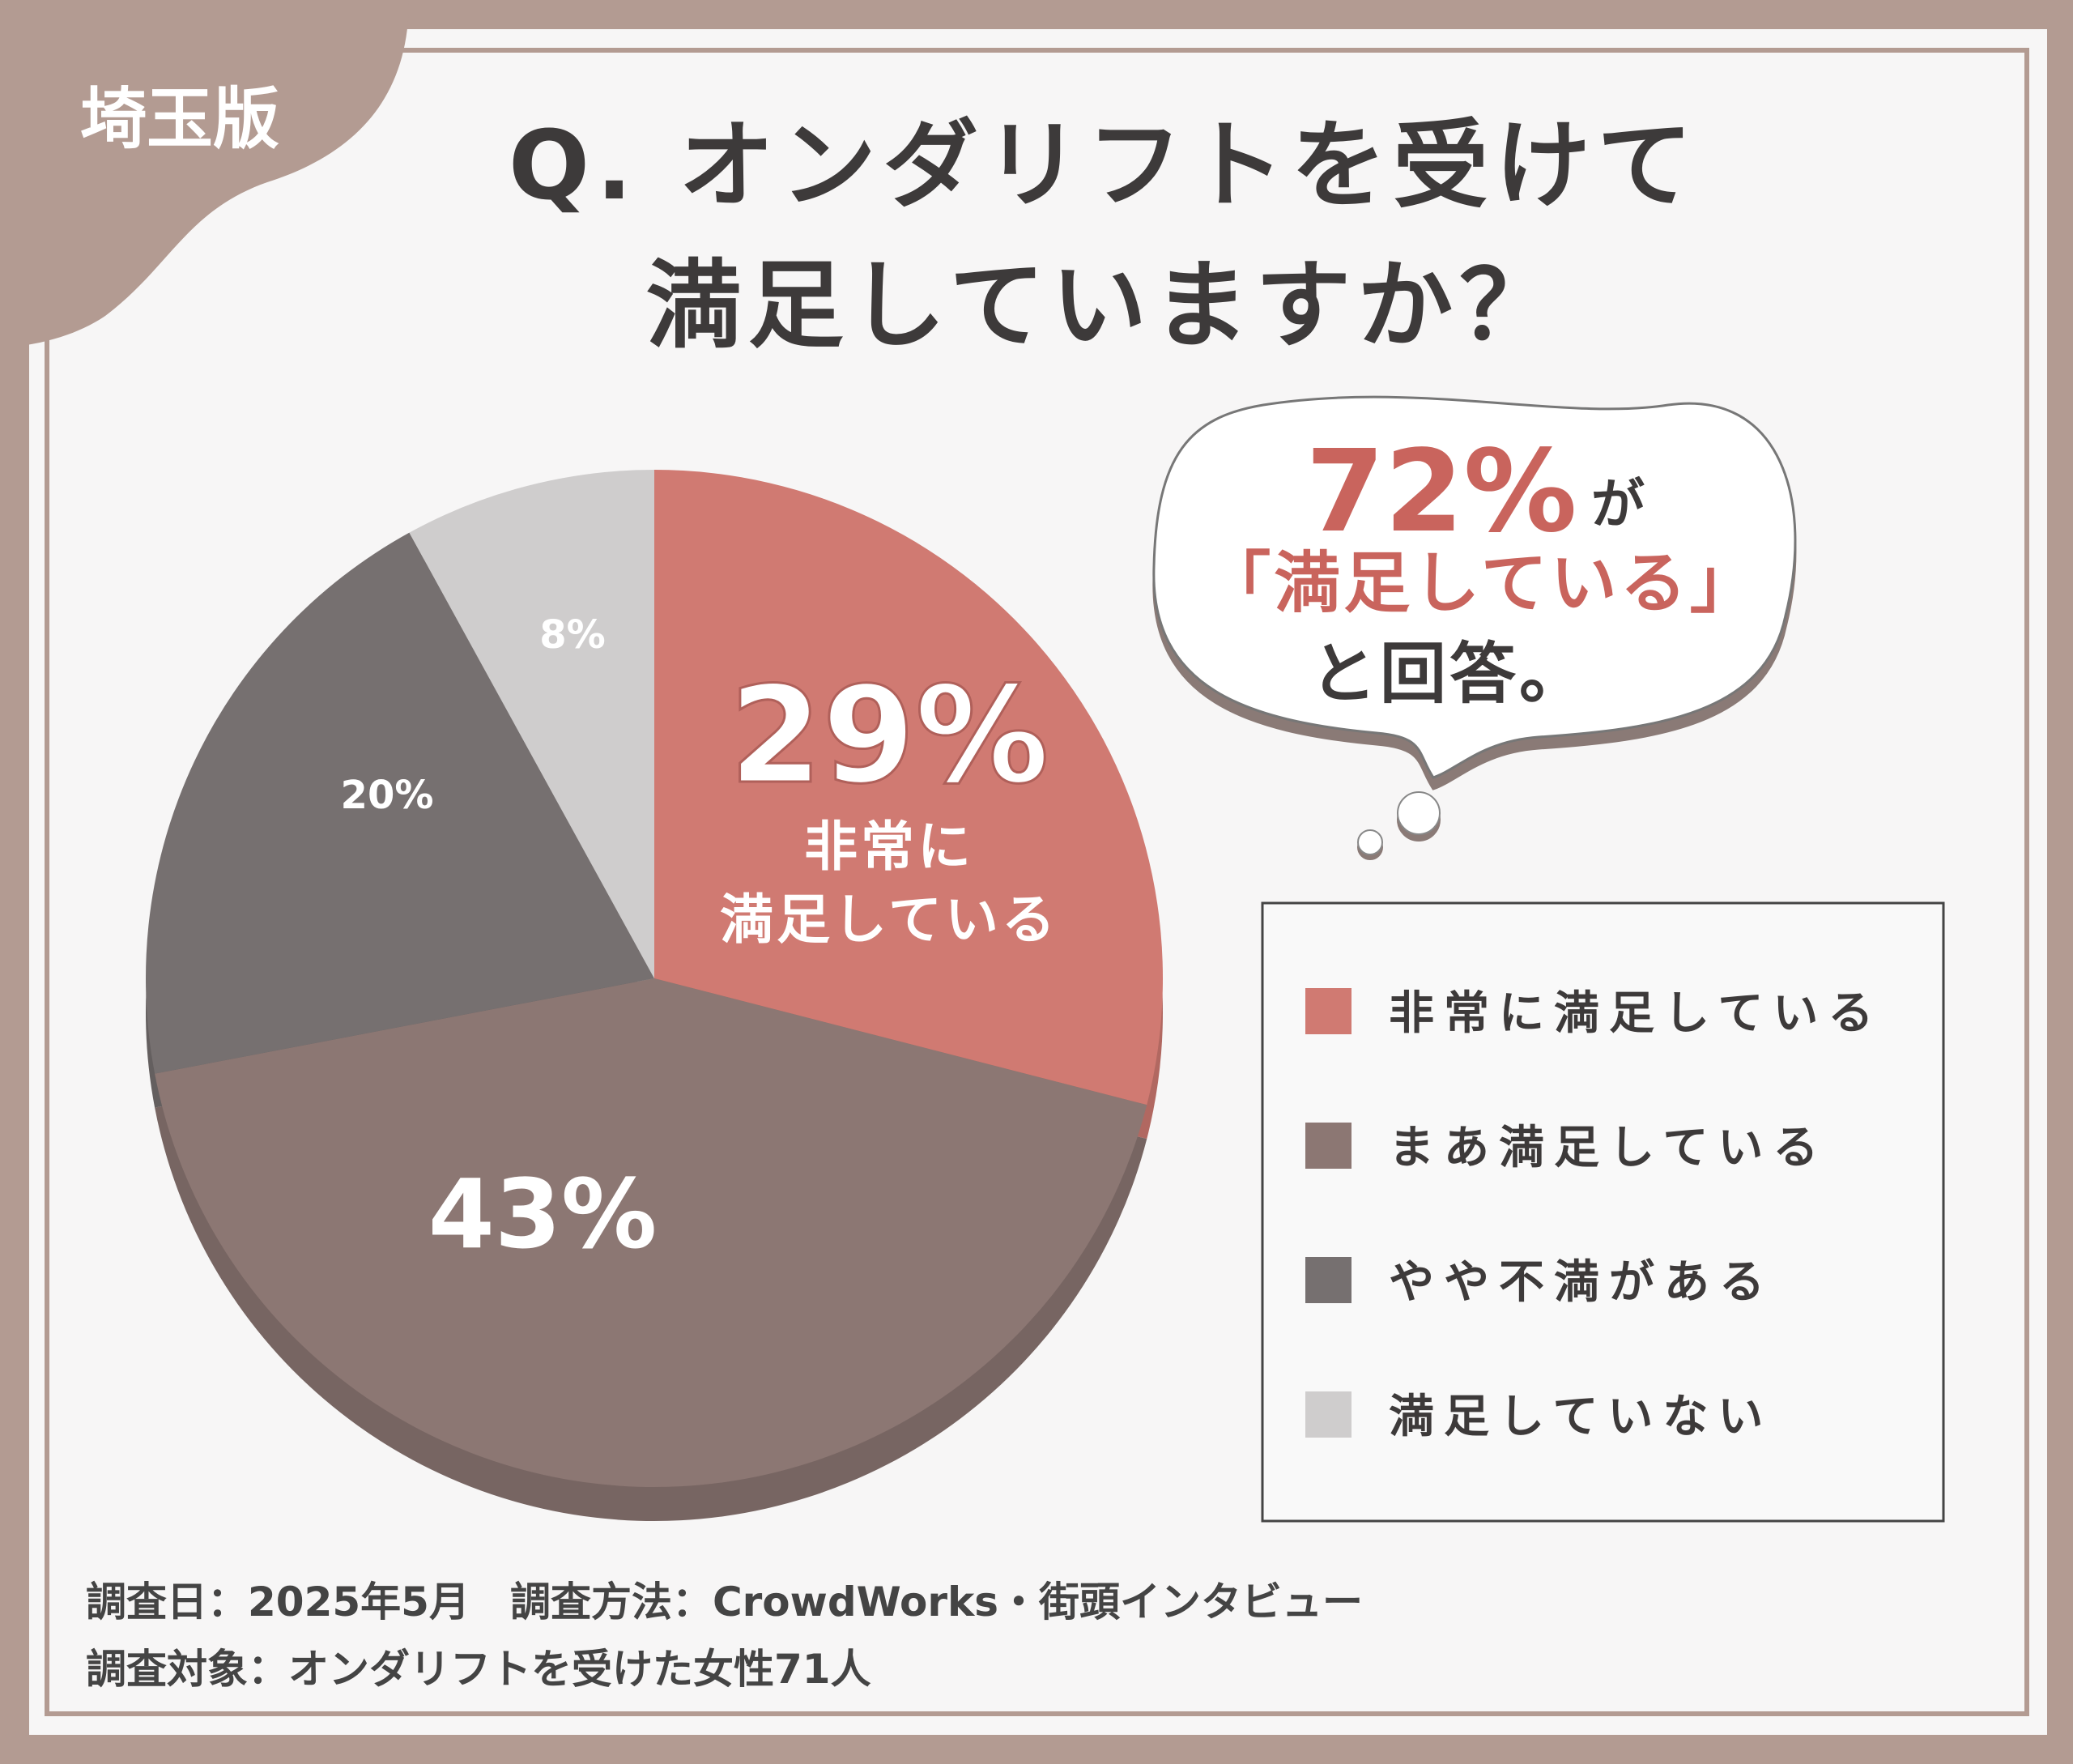 This screenshot has height=1764, width=2073. What do you see at coordinates (388, 795) in the screenshot?
I see `slice-label-dissatisfied: 20%` at bounding box center [388, 795].